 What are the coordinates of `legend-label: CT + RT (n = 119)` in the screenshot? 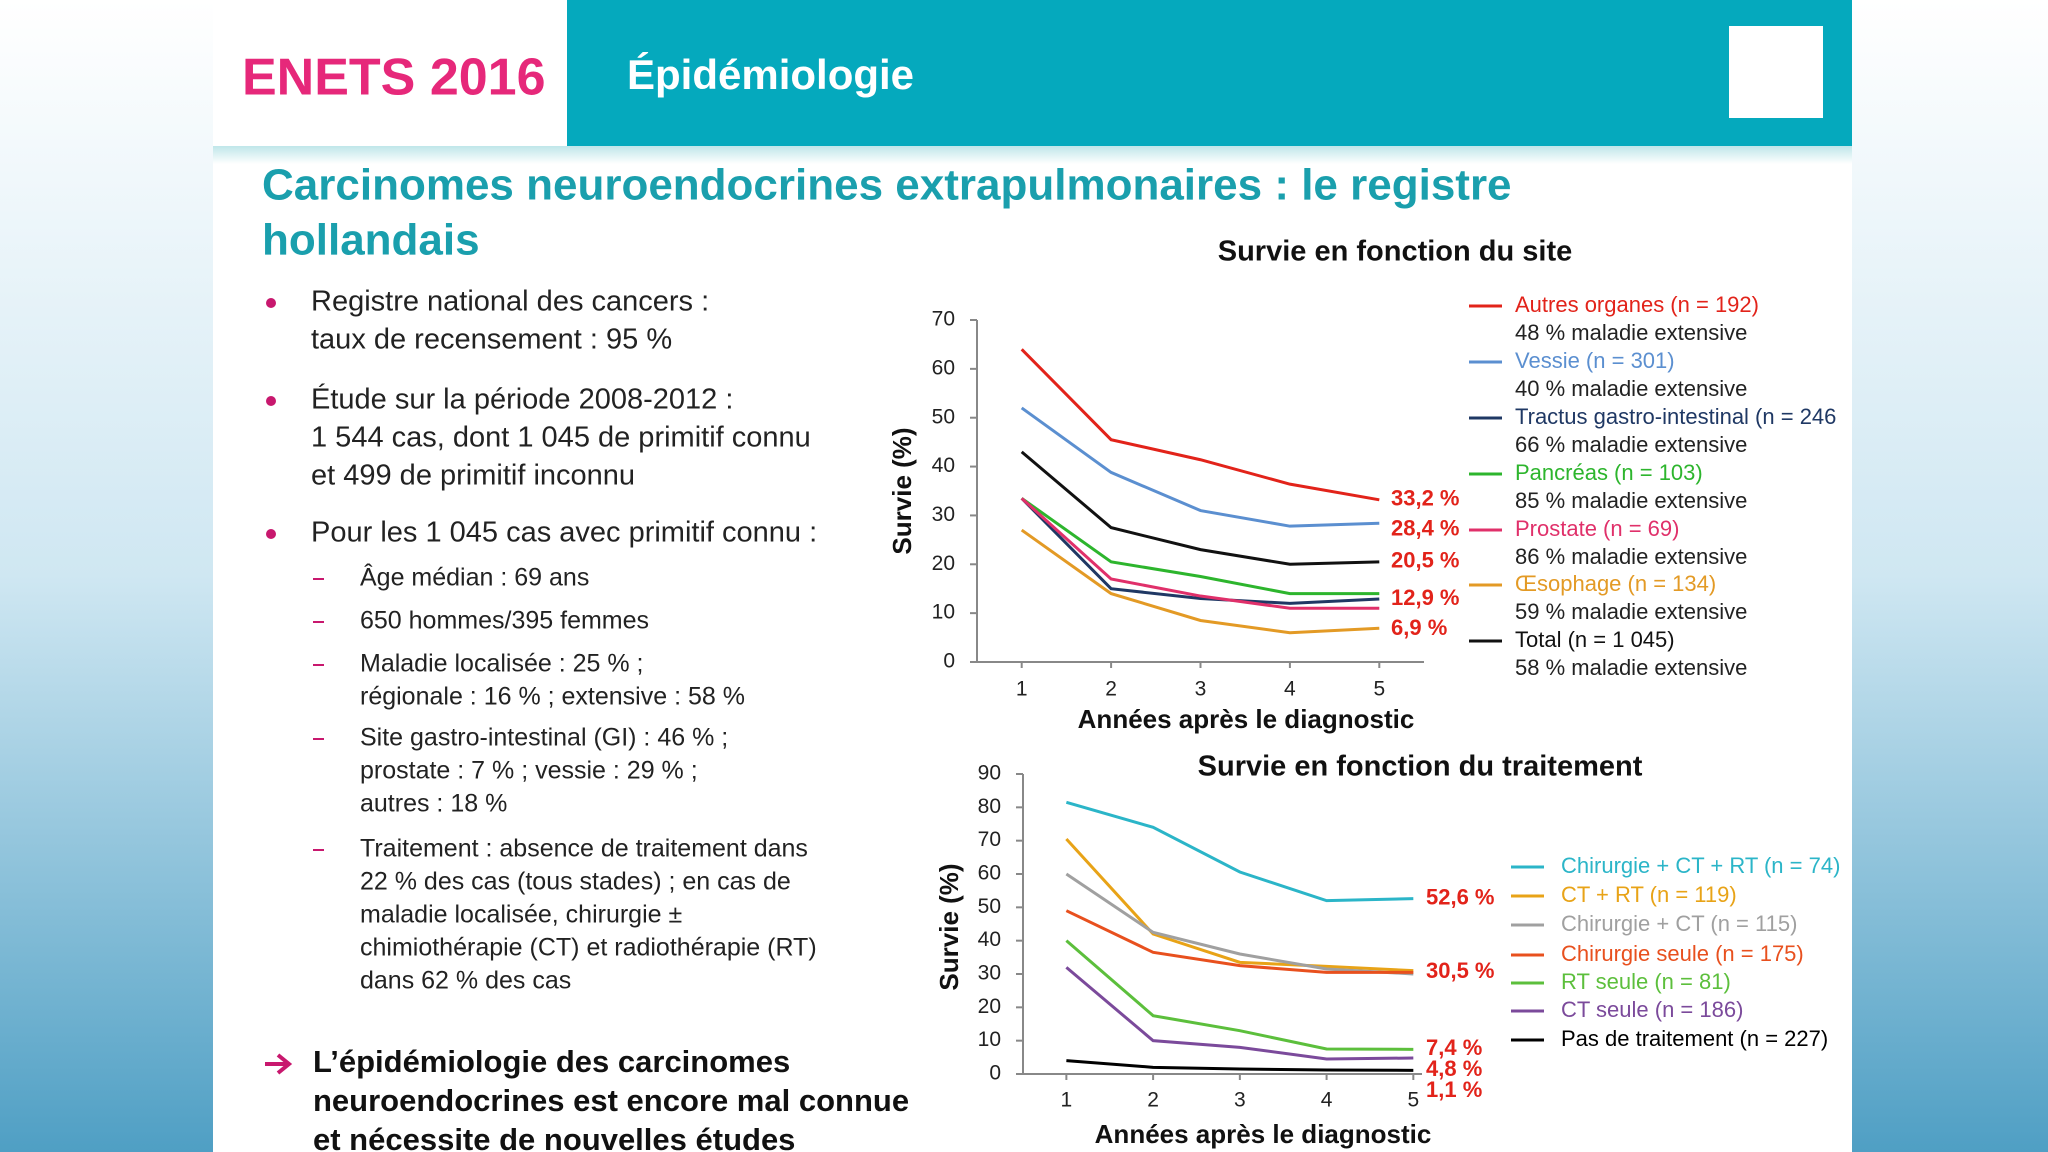 It's located at (1649, 894).